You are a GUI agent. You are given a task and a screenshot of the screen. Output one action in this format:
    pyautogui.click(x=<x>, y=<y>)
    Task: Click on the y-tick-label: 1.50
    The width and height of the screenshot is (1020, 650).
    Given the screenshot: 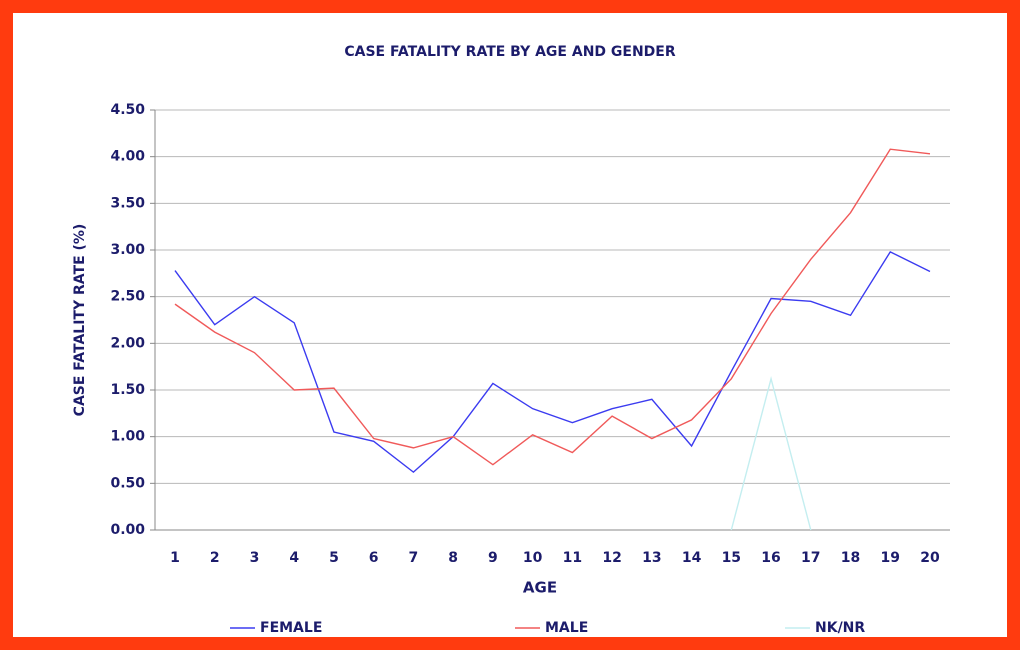 What is the action you would take?
    pyautogui.click(x=127, y=390)
    